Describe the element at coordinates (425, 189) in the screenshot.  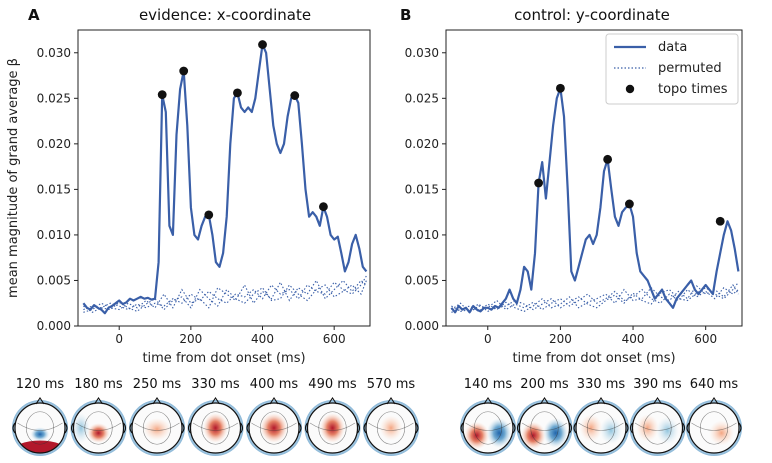
I see `panel-b-y-axis: 0.000 0.005 0.010 0.015 0.020 0.025 0.030` at that location.